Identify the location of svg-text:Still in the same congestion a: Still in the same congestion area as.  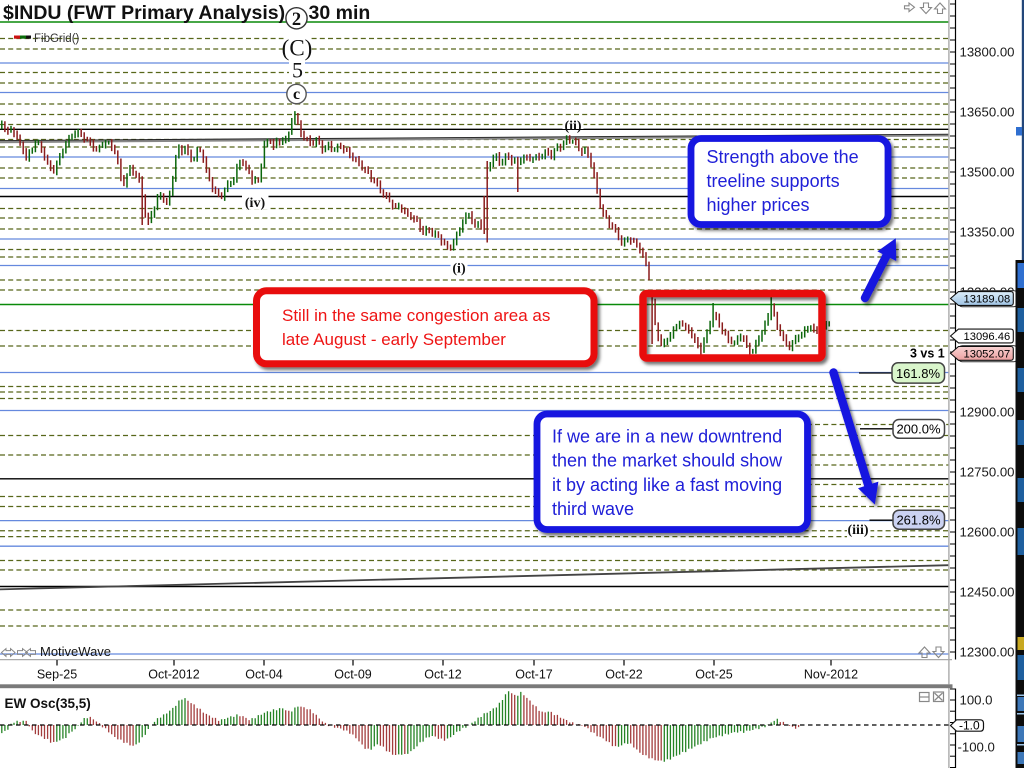
(416, 315).